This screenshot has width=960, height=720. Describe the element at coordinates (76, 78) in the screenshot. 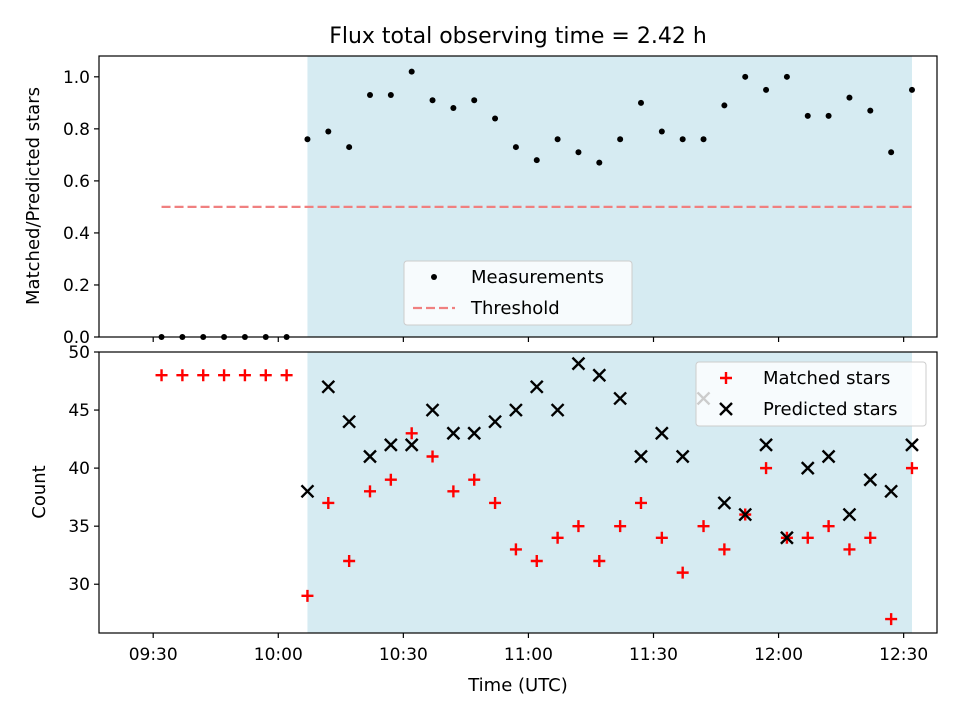

I see `y-tick-label: 1.0` at that location.